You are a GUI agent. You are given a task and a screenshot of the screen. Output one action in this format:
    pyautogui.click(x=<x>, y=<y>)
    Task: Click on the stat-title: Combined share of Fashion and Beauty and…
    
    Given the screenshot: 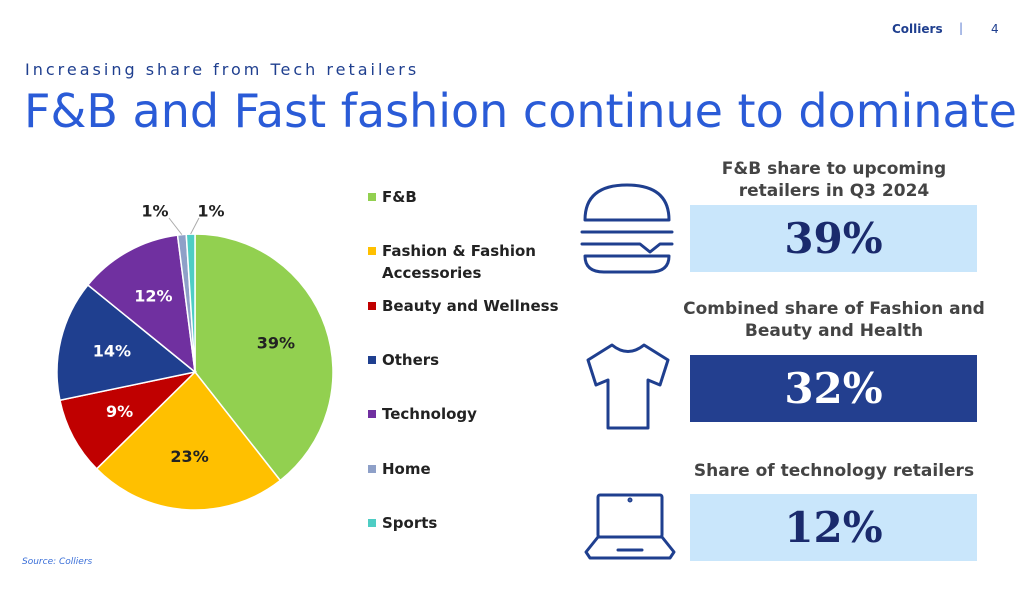 What is the action you would take?
    pyautogui.click(x=834, y=320)
    